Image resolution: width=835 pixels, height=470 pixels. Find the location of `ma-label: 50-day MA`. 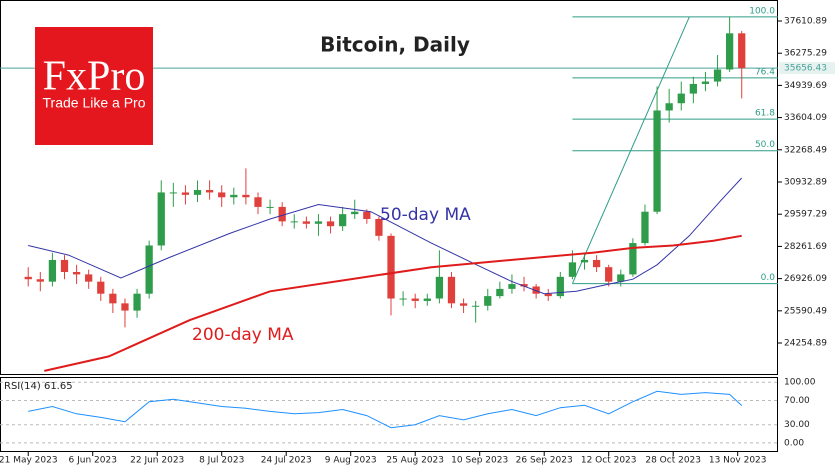

ma-label: 50-day MA is located at coordinates (425, 215).